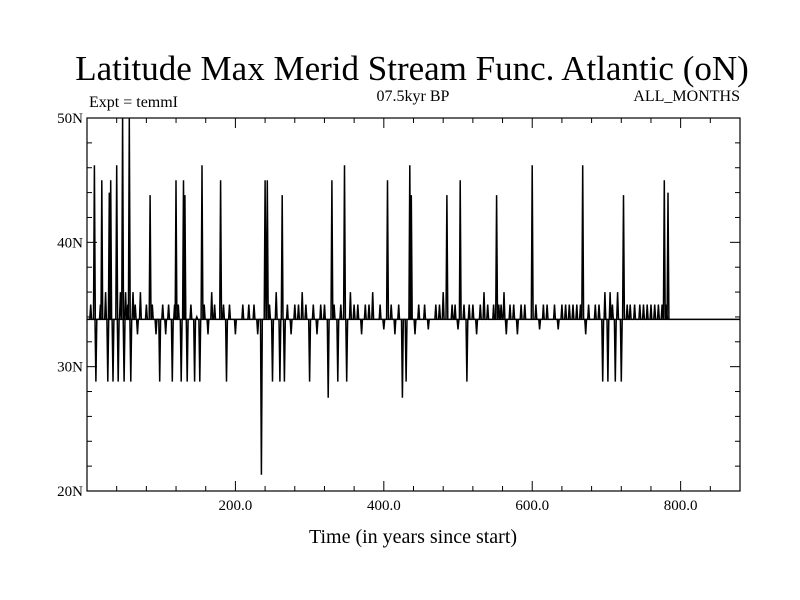  What do you see at coordinates (70, 119) in the screenshot?
I see `y-tick-label: 50N` at bounding box center [70, 119].